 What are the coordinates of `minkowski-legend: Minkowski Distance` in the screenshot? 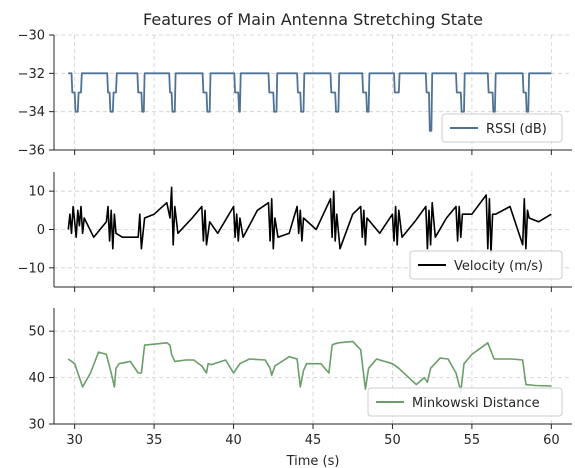 It's located at (465, 402).